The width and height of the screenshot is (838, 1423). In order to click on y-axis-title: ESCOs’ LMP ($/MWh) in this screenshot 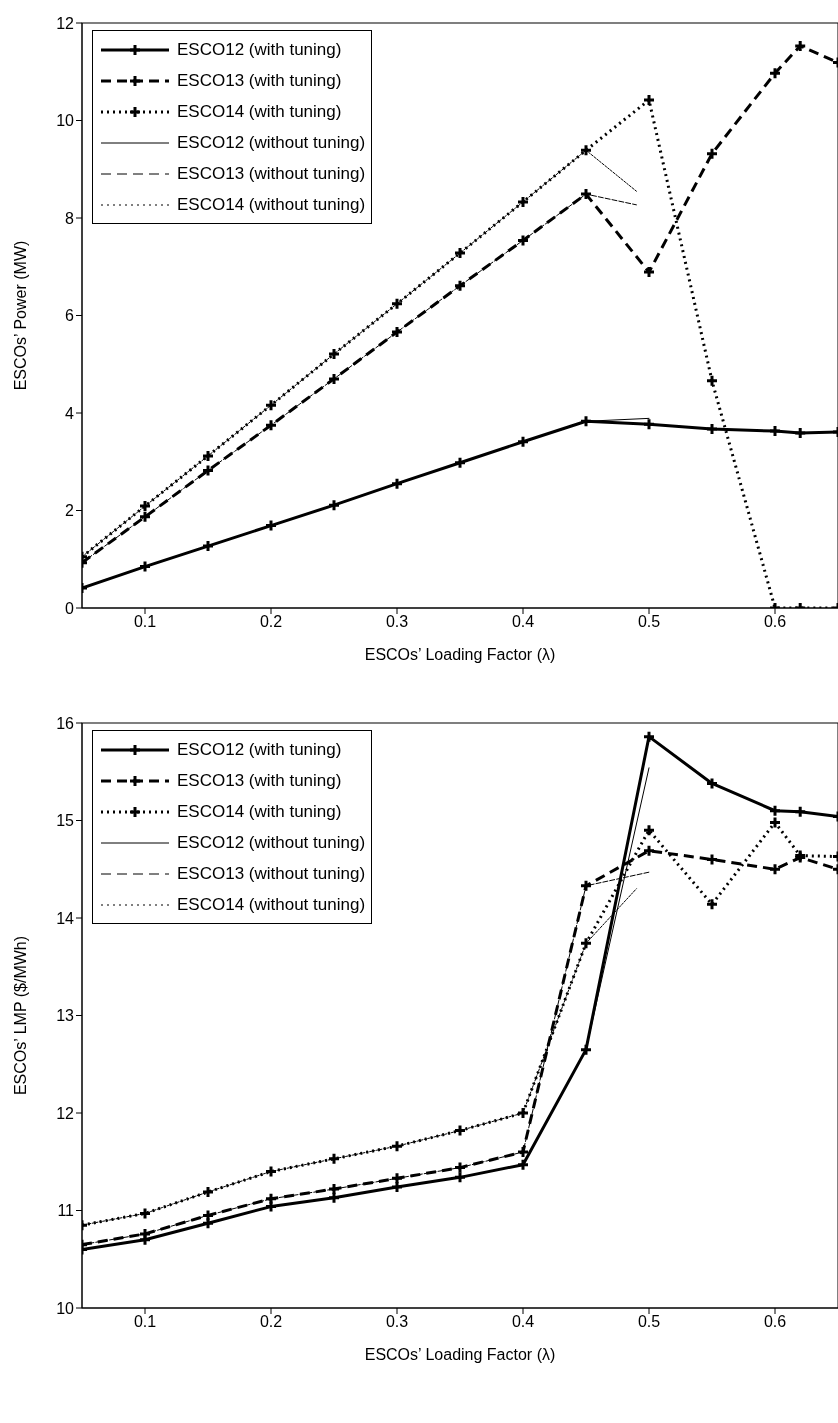, I will do `click(20, 1015)`.